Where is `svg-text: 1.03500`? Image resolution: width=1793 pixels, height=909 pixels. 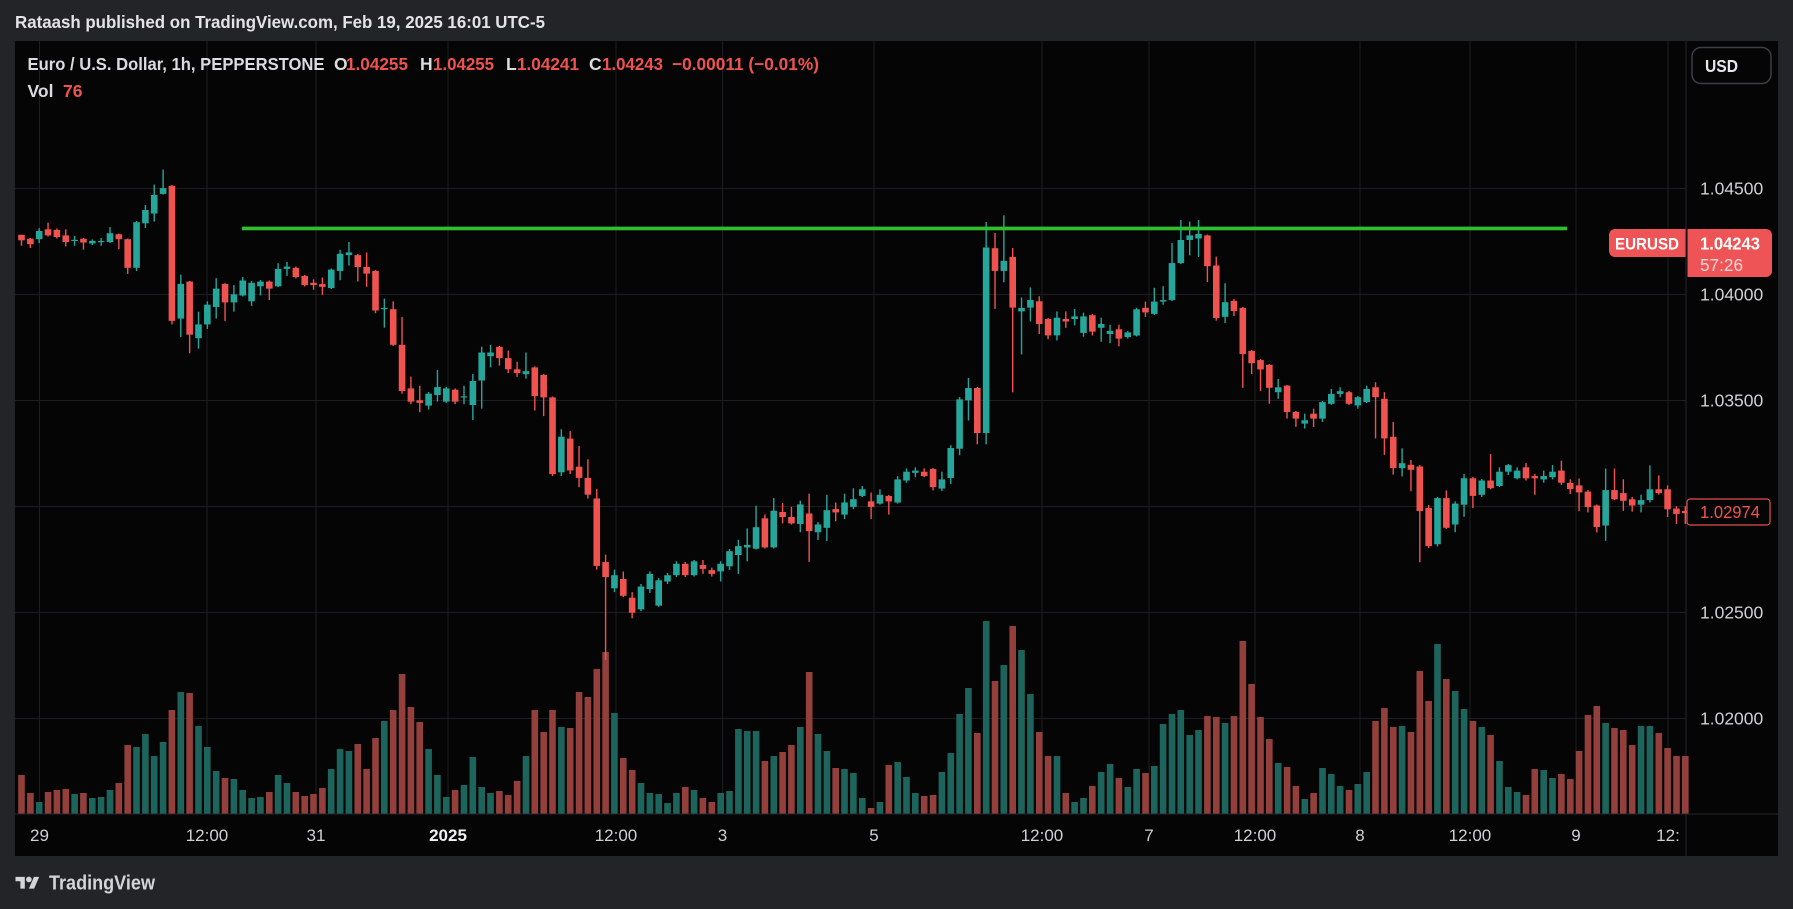 svg-text: 1.03500 is located at coordinates (1732, 401).